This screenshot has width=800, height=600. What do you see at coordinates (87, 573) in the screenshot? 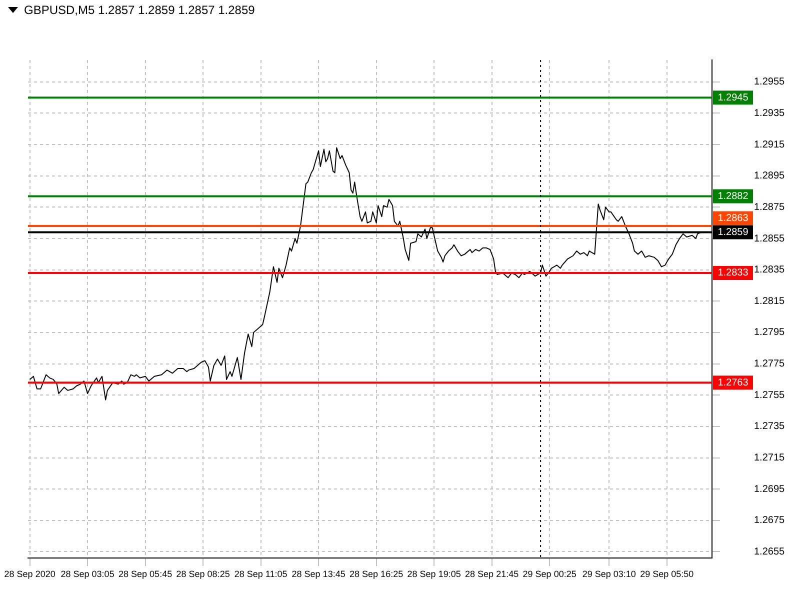
I see `x-tick-label: 28 Sep 03:05` at bounding box center [87, 573].